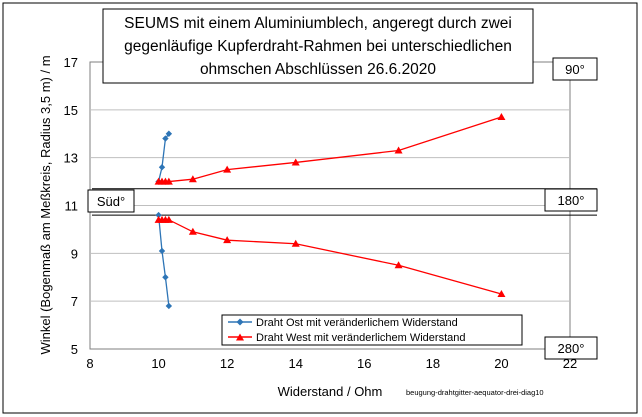  I want to click on angle-label-90-text: 90°, so click(575, 69).